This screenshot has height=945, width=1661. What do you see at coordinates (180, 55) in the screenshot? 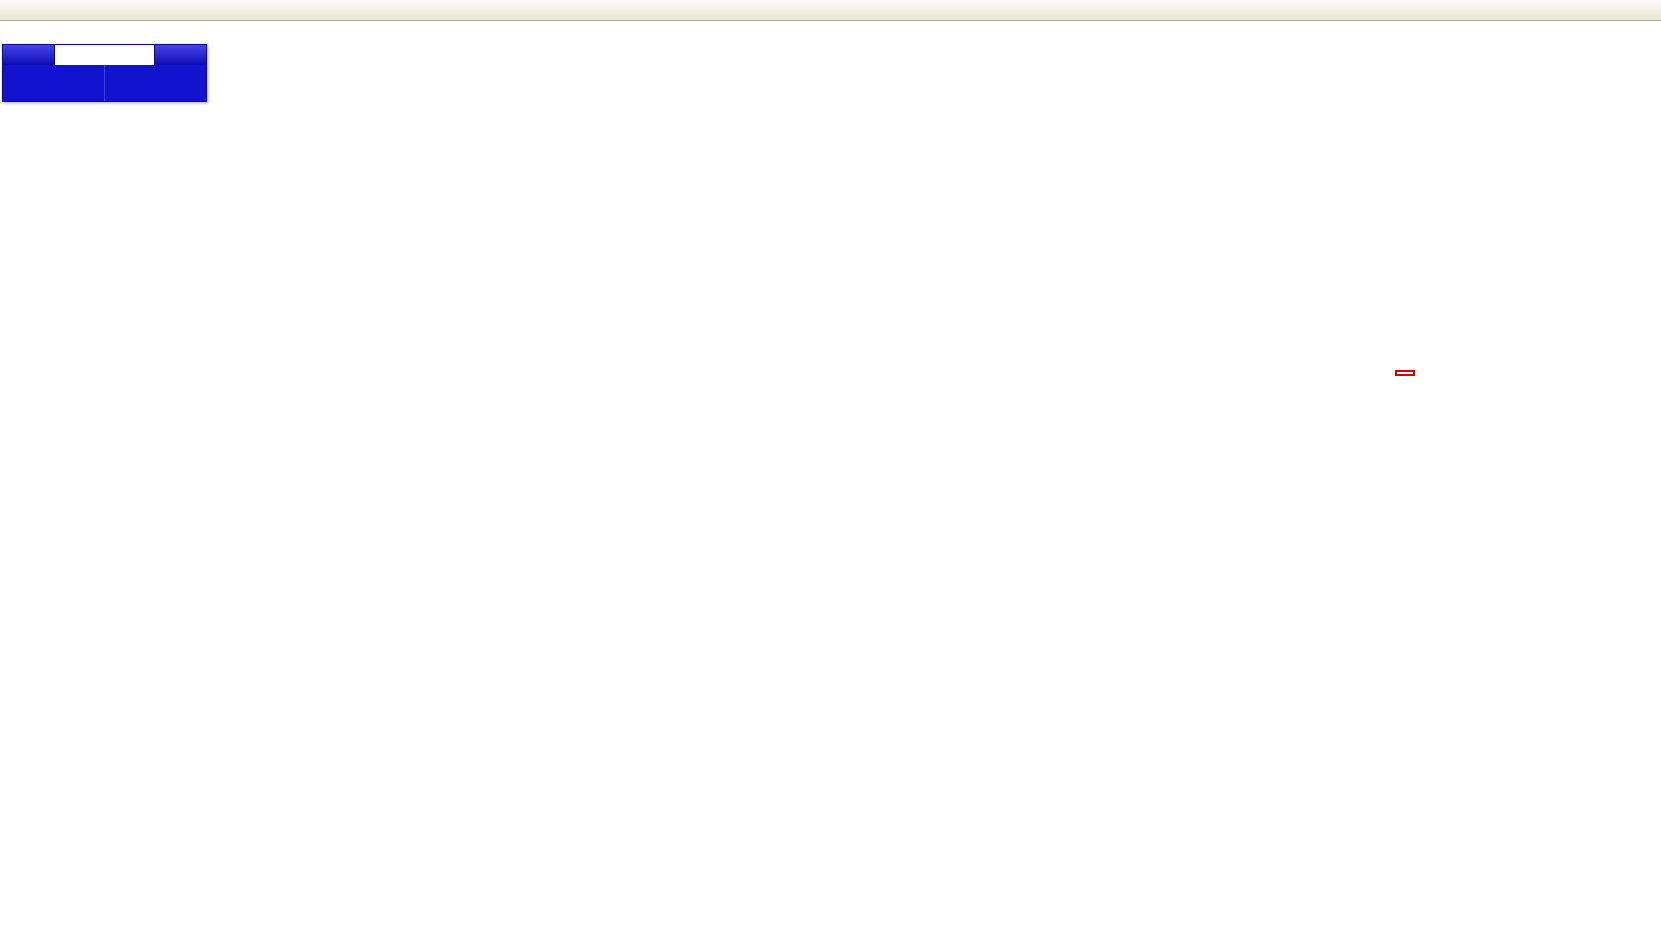
I see `buy-button` at bounding box center [180, 55].